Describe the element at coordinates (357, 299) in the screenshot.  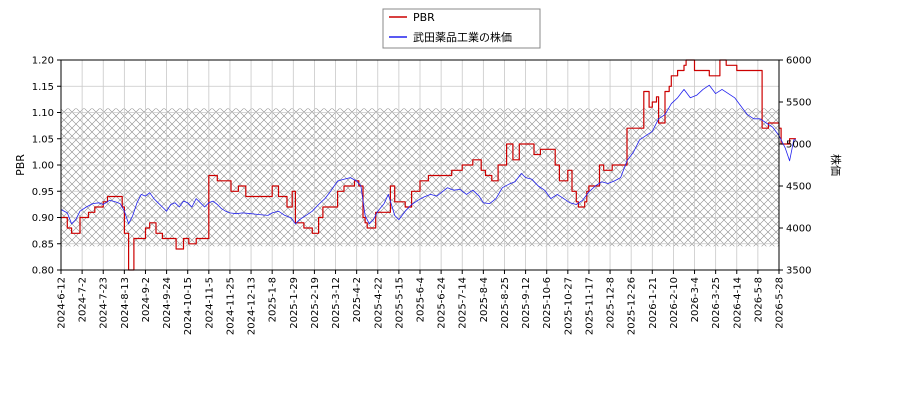
I see `x-tick-label: 2025-4-2` at that location.